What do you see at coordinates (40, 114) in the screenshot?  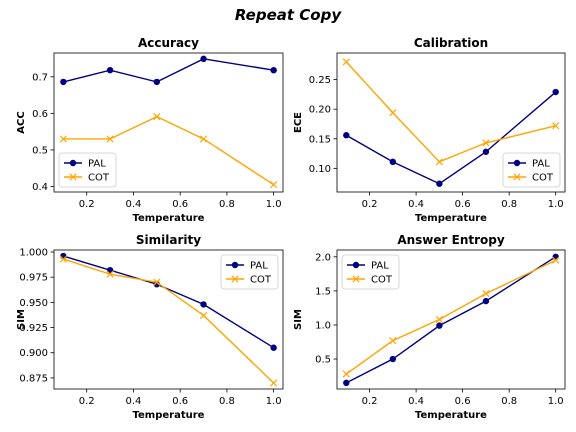 I see `y-tick-label: 0.6` at bounding box center [40, 114].